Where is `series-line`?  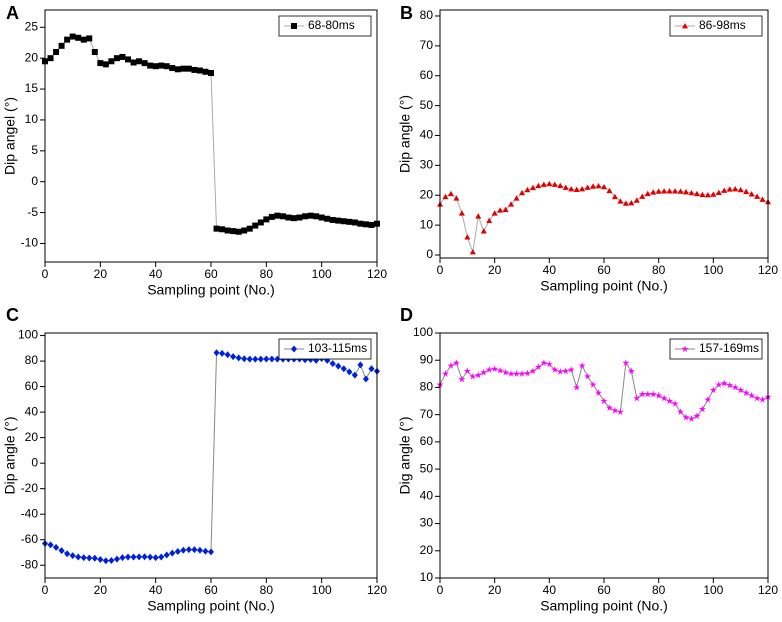 series-line is located at coordinates (604, 390).